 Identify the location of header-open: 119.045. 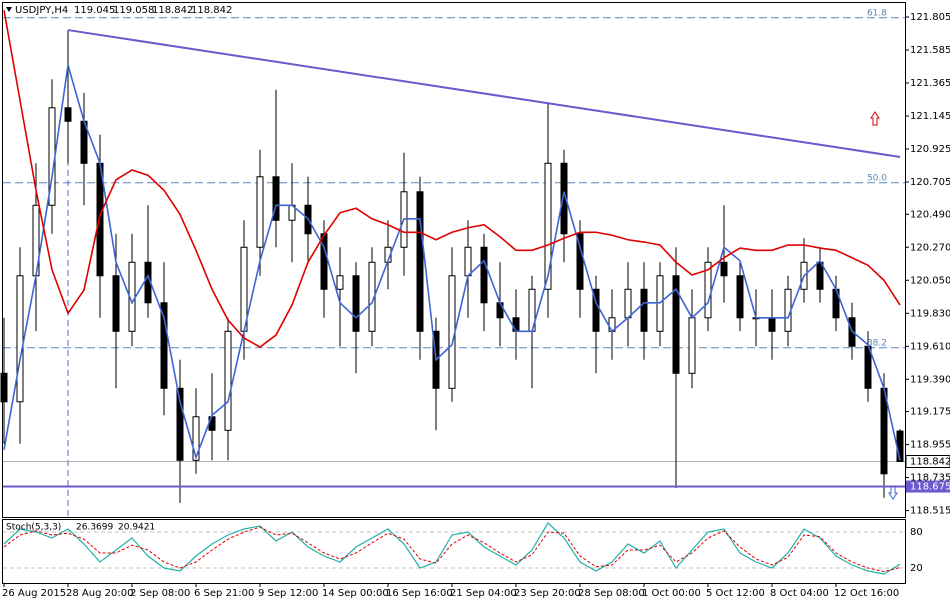
(94, 10).